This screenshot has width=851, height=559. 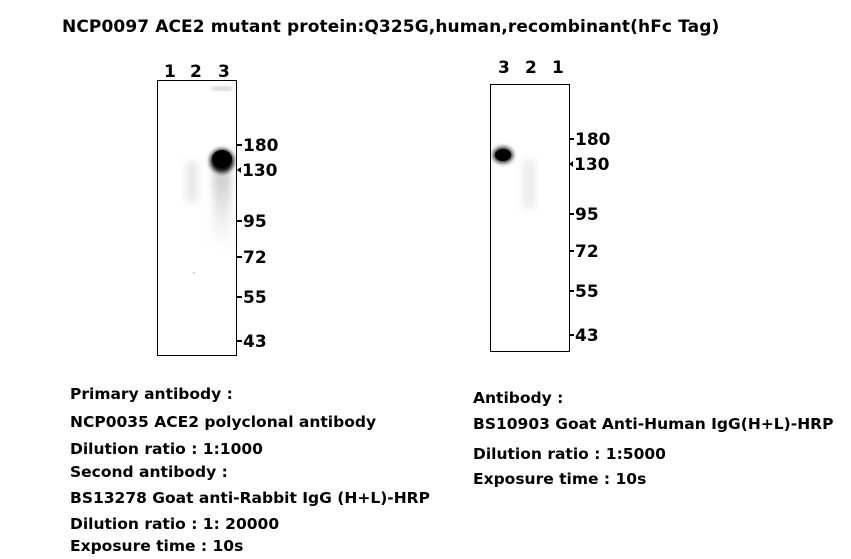 What do you see at coordinates (653, 424) in the screenshot?
I see `right-antibody-value: BS10903 Goat Anti-Human IgG(H+L)-HRP` at bounding box center [653, 424].